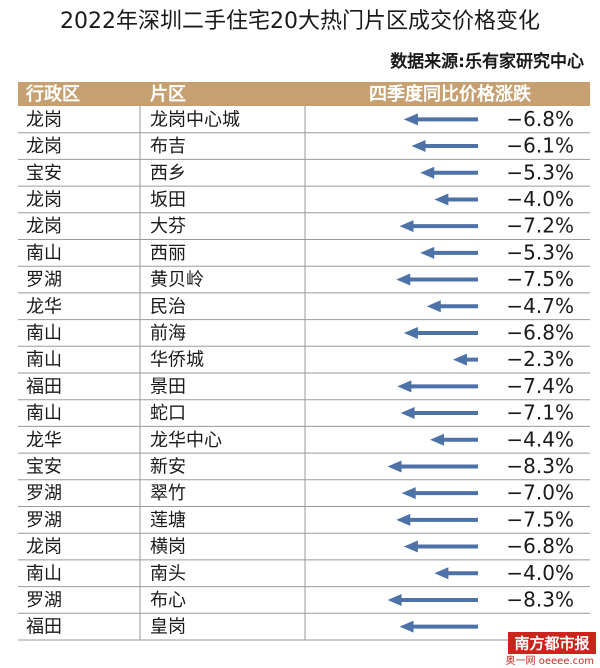  I want to click on column-header: 行政区, so click(52, 94).